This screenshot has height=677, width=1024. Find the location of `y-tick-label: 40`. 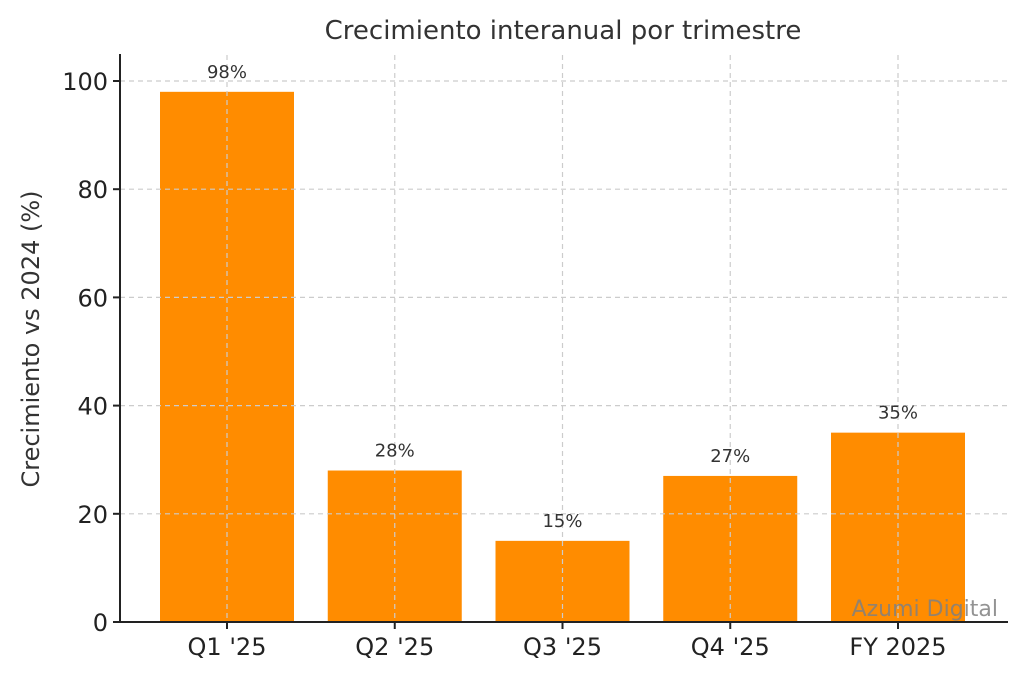

y-tick-label: 40 is located at coordinates (92, 407).